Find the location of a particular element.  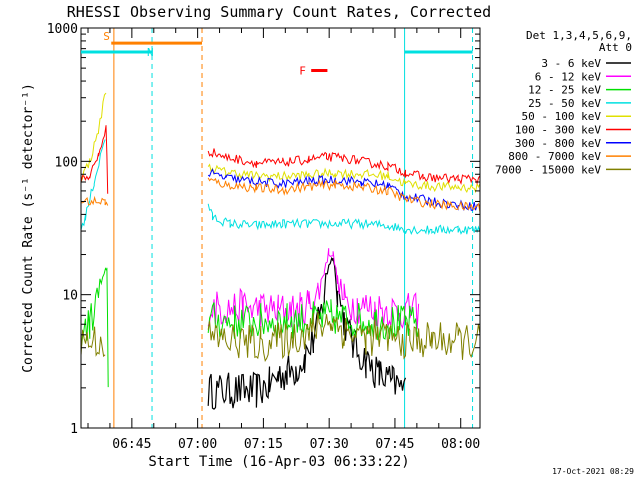

legend-label-8: 800 - 7000 keV is located at coordinates (554, 156).